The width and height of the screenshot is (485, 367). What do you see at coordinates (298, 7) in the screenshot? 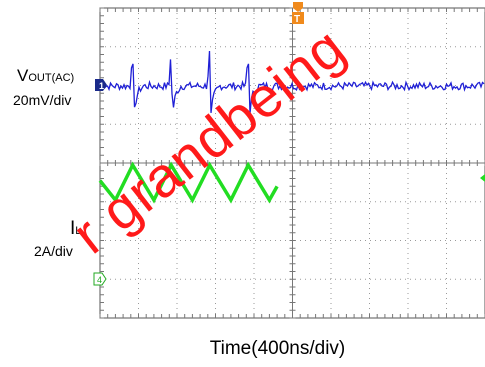
I see `trigger-arrow` at bounding box center [298, 7].